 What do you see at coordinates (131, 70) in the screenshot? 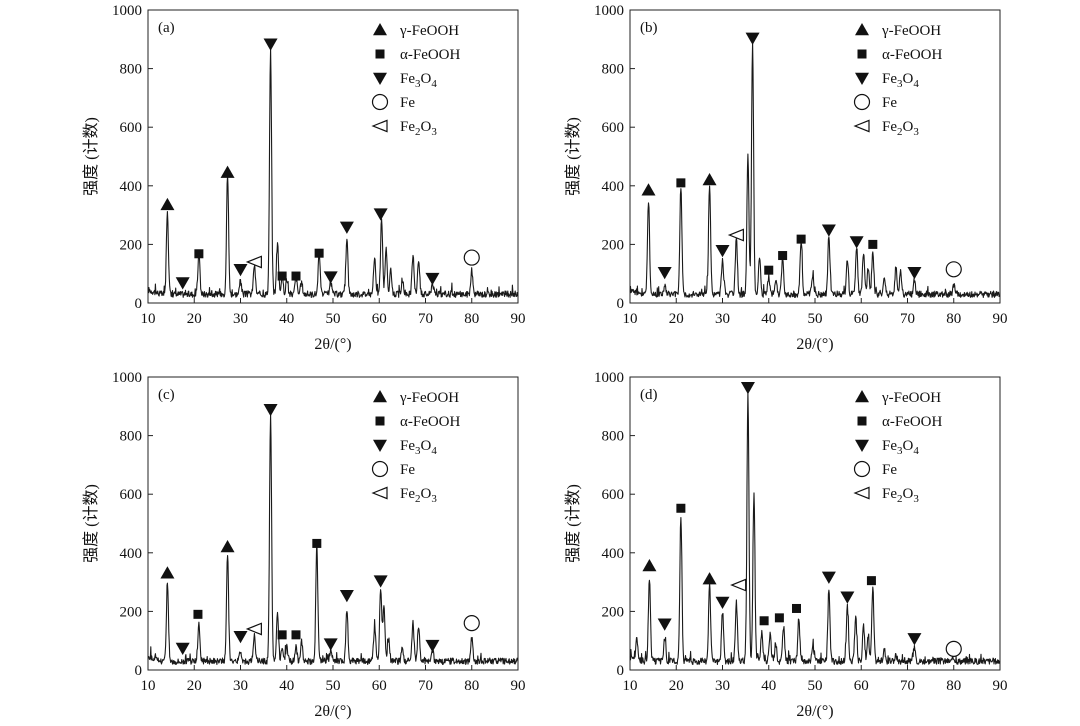
I see `y-tick-label: 800` at bounding box center [131, 70].